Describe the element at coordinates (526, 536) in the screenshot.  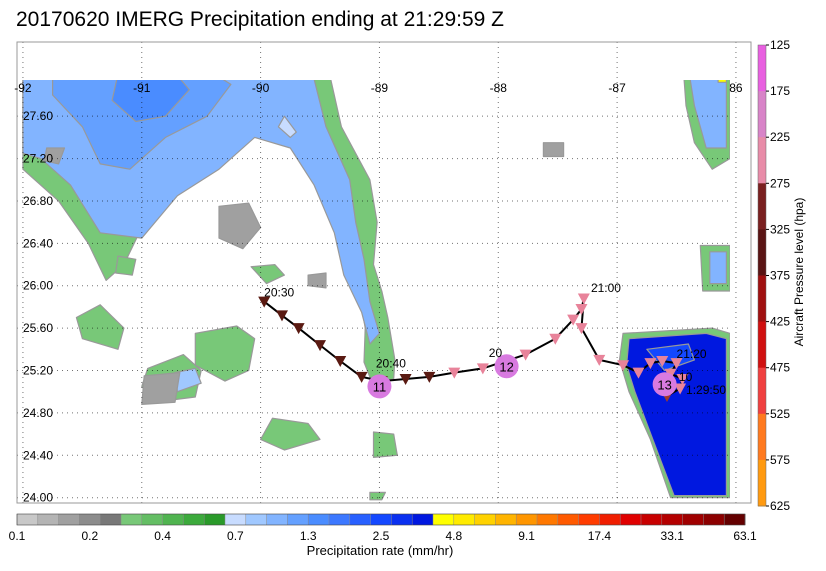
I see `precip-colorbar-tick-label: 9.1` at that location.